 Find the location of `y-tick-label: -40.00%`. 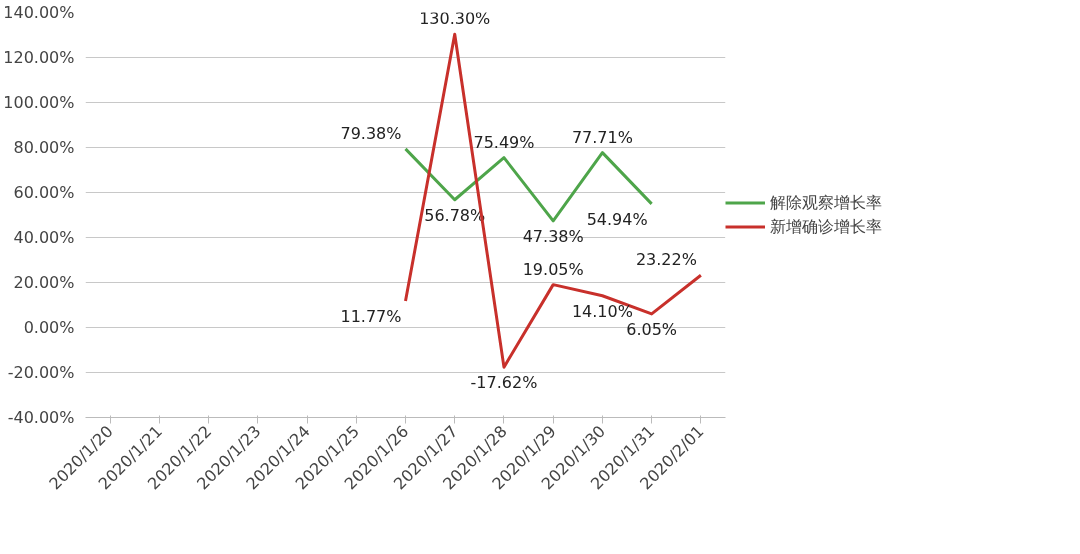

y-tick-label: -40.00% is located at coordinates (41, 417).